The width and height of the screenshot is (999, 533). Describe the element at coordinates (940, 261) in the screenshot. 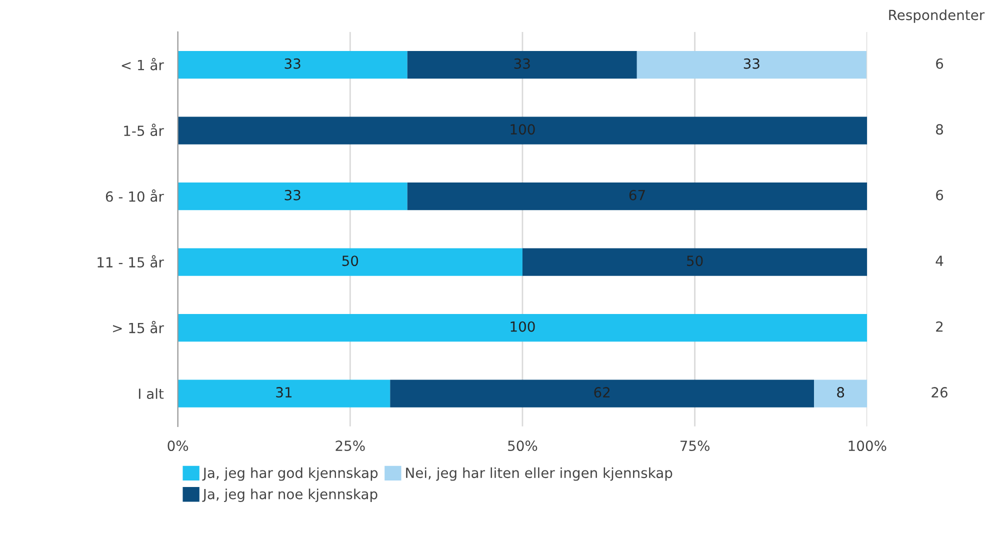

I see `text: 4` at that location.